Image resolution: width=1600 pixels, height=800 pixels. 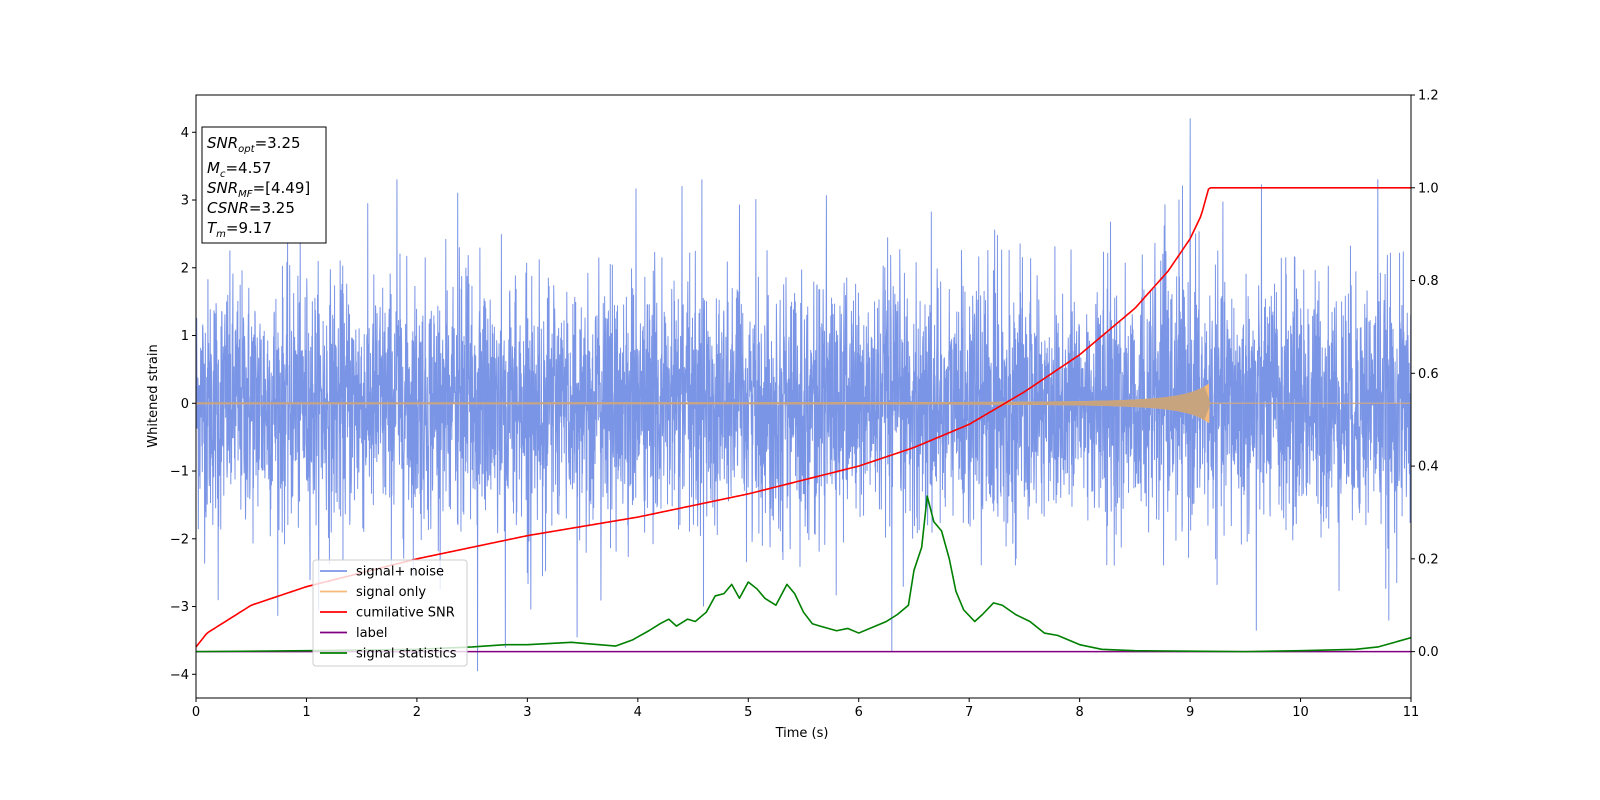 I want to click on x-ticks: 0 1 2 3 4 5 6 7 8 9 10 11, so click(x=805, y=709).